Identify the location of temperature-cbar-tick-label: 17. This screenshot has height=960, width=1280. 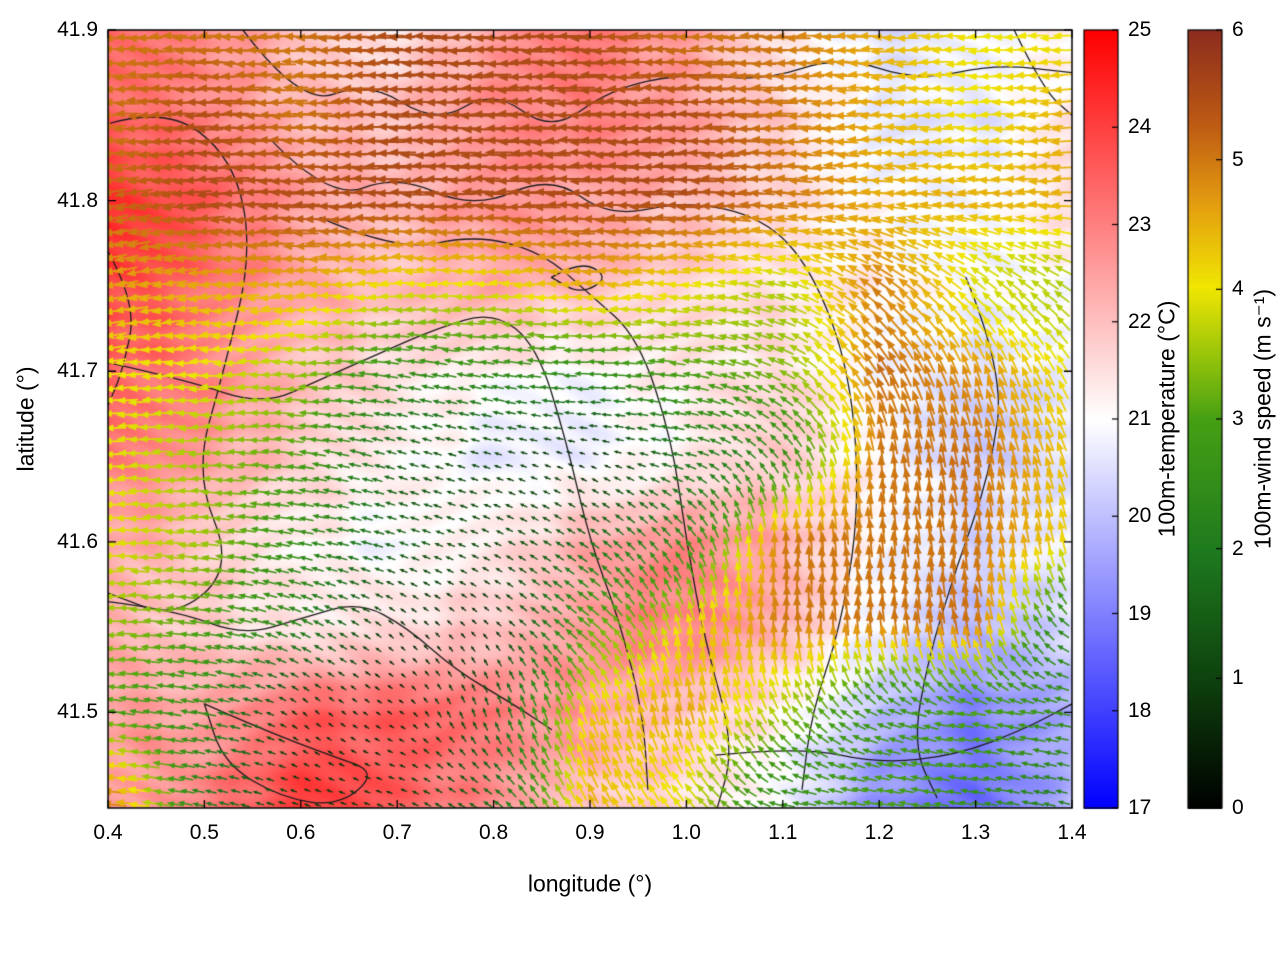
(1140, 807).